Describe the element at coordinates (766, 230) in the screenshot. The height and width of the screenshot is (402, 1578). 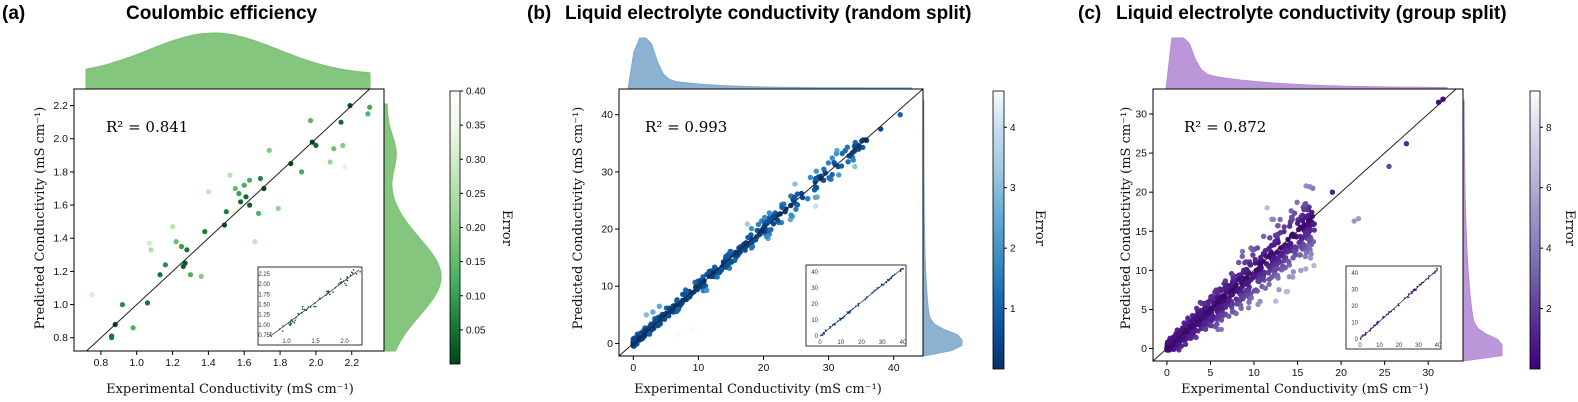
I see `scatter-points` at that location.